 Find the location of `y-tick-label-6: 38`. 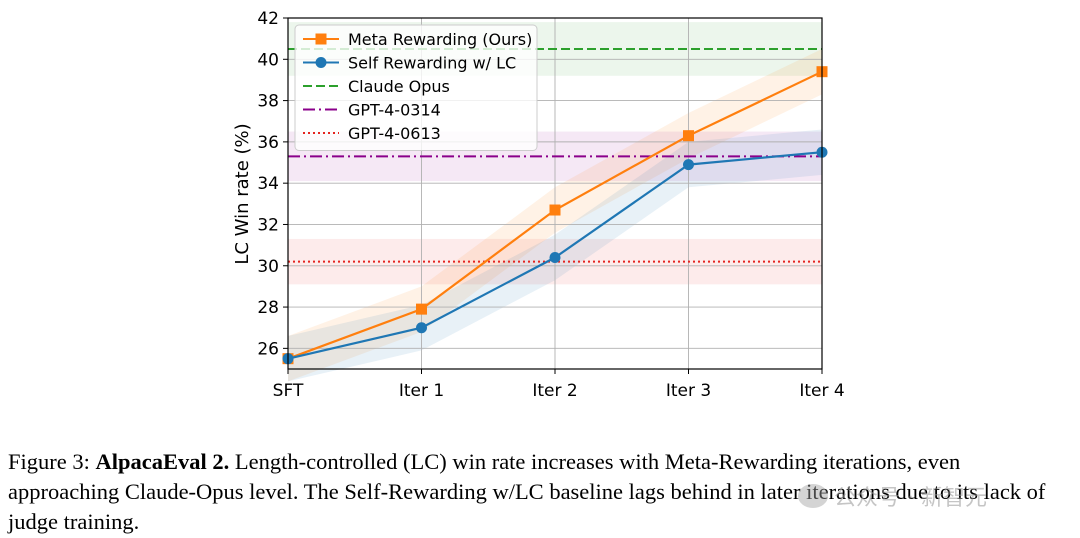

y-tick-label-6: 38 is located at coordinates (268, 102).